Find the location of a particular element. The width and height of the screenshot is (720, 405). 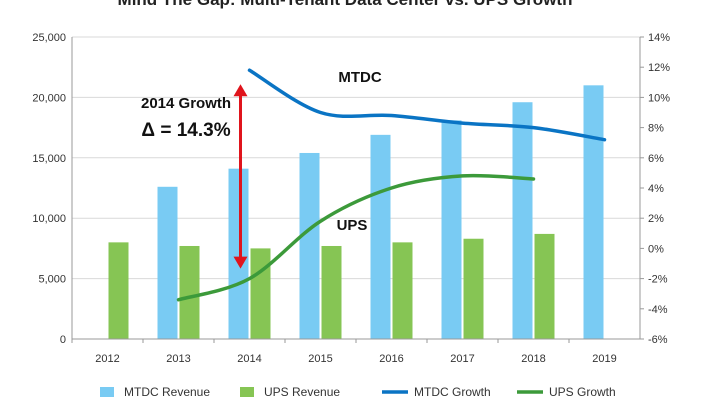

legend-label: MTDC Growth is located at coordinates (452, 392).